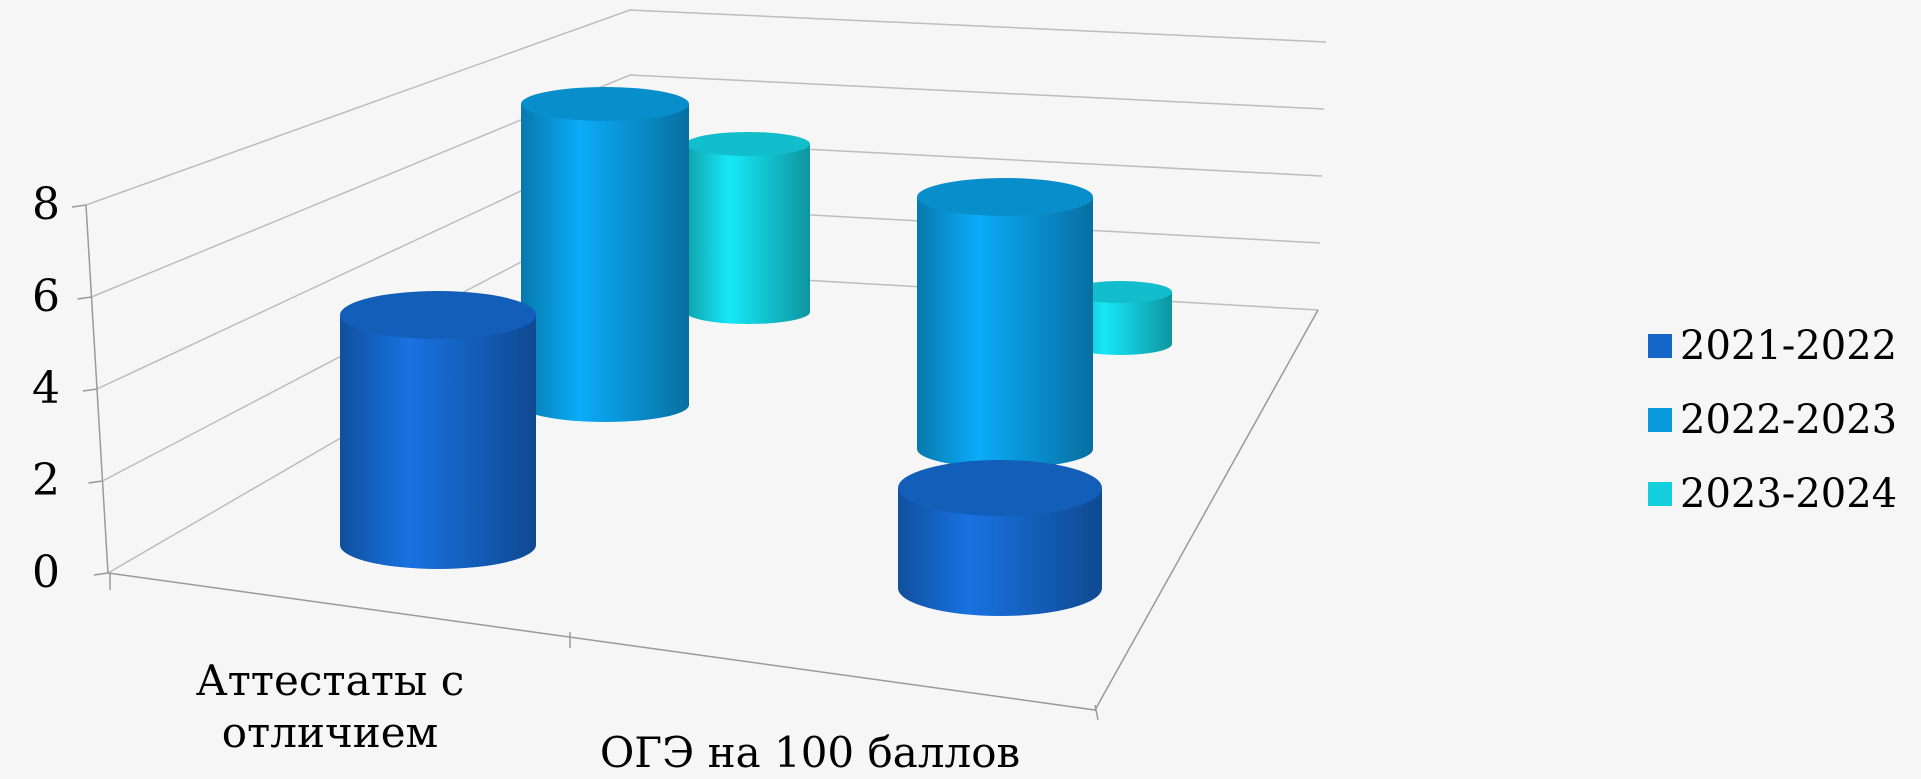 This screenshot has height=779, width=1921. What do you see at coordinates (46, 480) in the screenshot?
I see `y-tick-label-1: 2` at bounding box center [46, 480].